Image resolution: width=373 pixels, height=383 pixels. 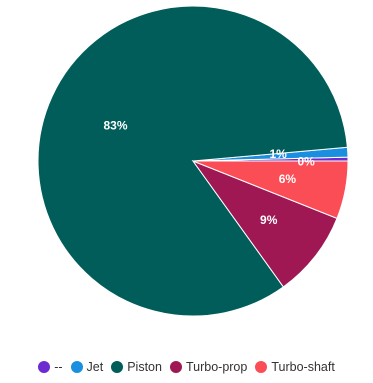 I want to click on pie-slice-turbo-shaft, so click(x=270, y=190).